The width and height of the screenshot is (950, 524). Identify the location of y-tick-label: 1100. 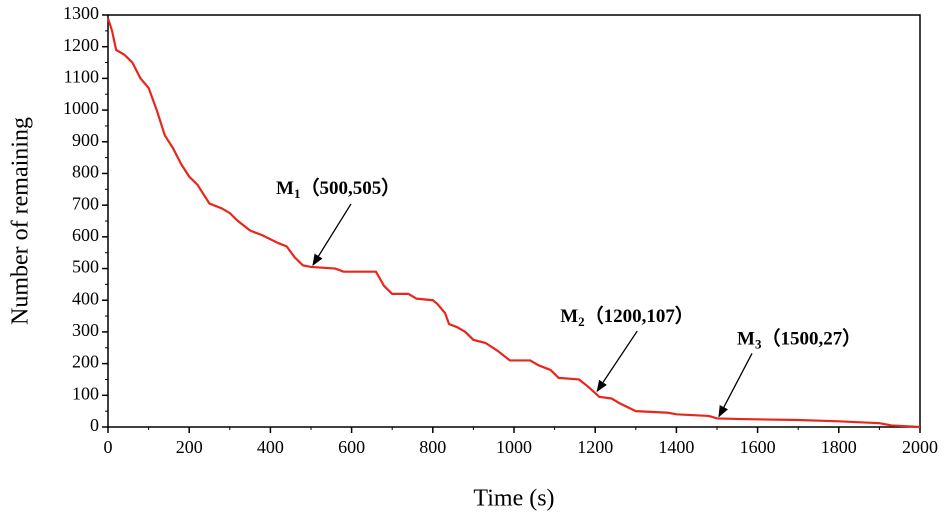
(81, 77).